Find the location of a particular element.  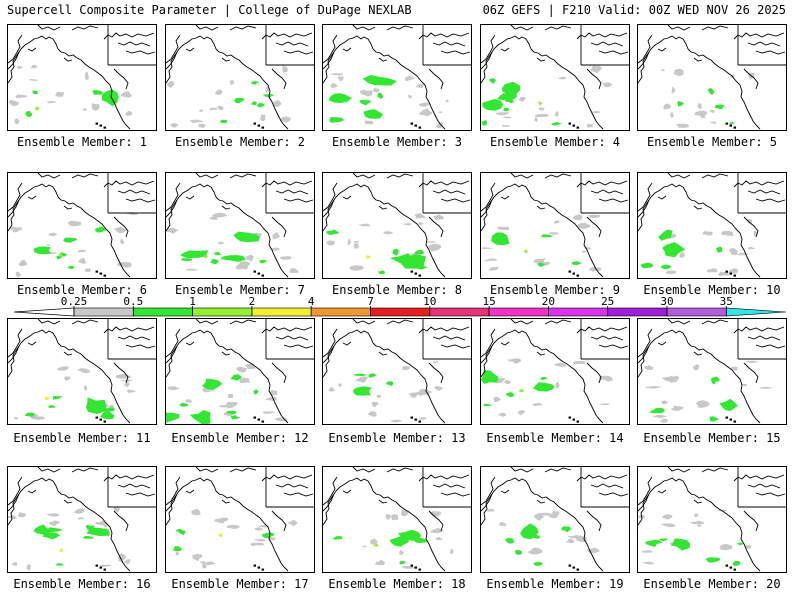

ensemble-member-label: Ensemble Member: 18 is located at coordinates (397, 584).